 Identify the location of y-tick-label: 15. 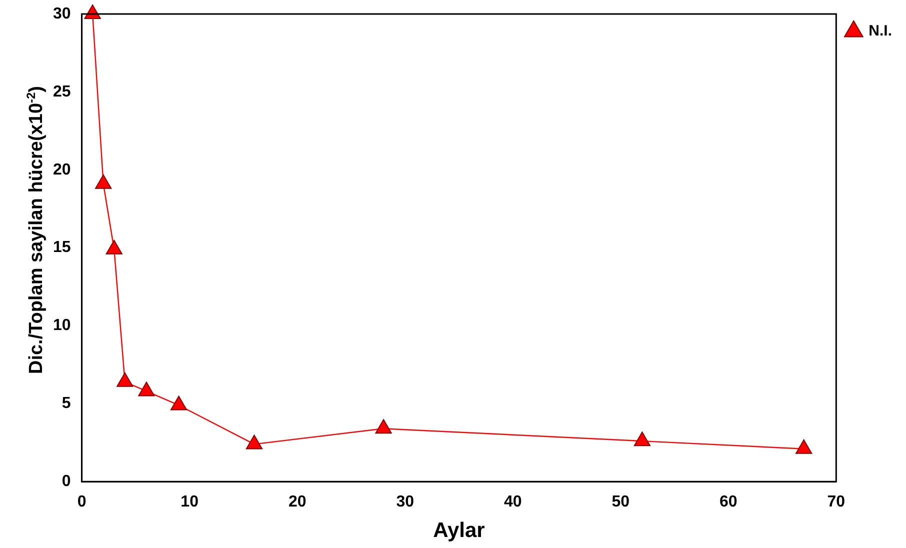
(62, 247).